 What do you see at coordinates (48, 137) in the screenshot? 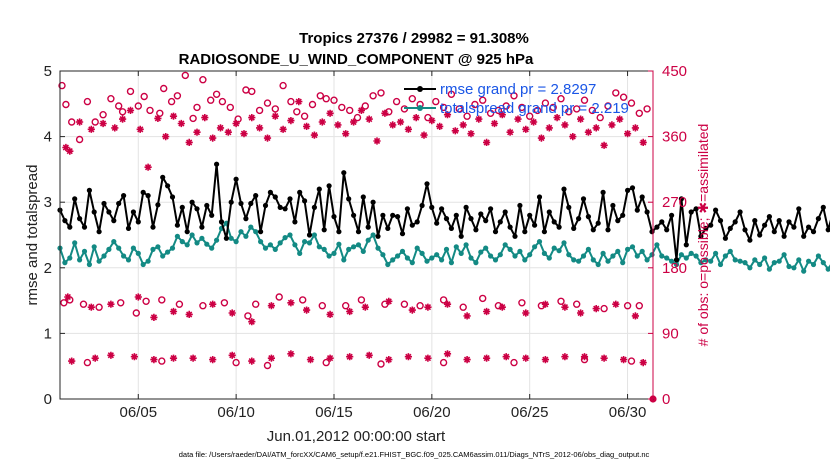
I see `y-tick-label: 4` at bounding box center [48, 137].